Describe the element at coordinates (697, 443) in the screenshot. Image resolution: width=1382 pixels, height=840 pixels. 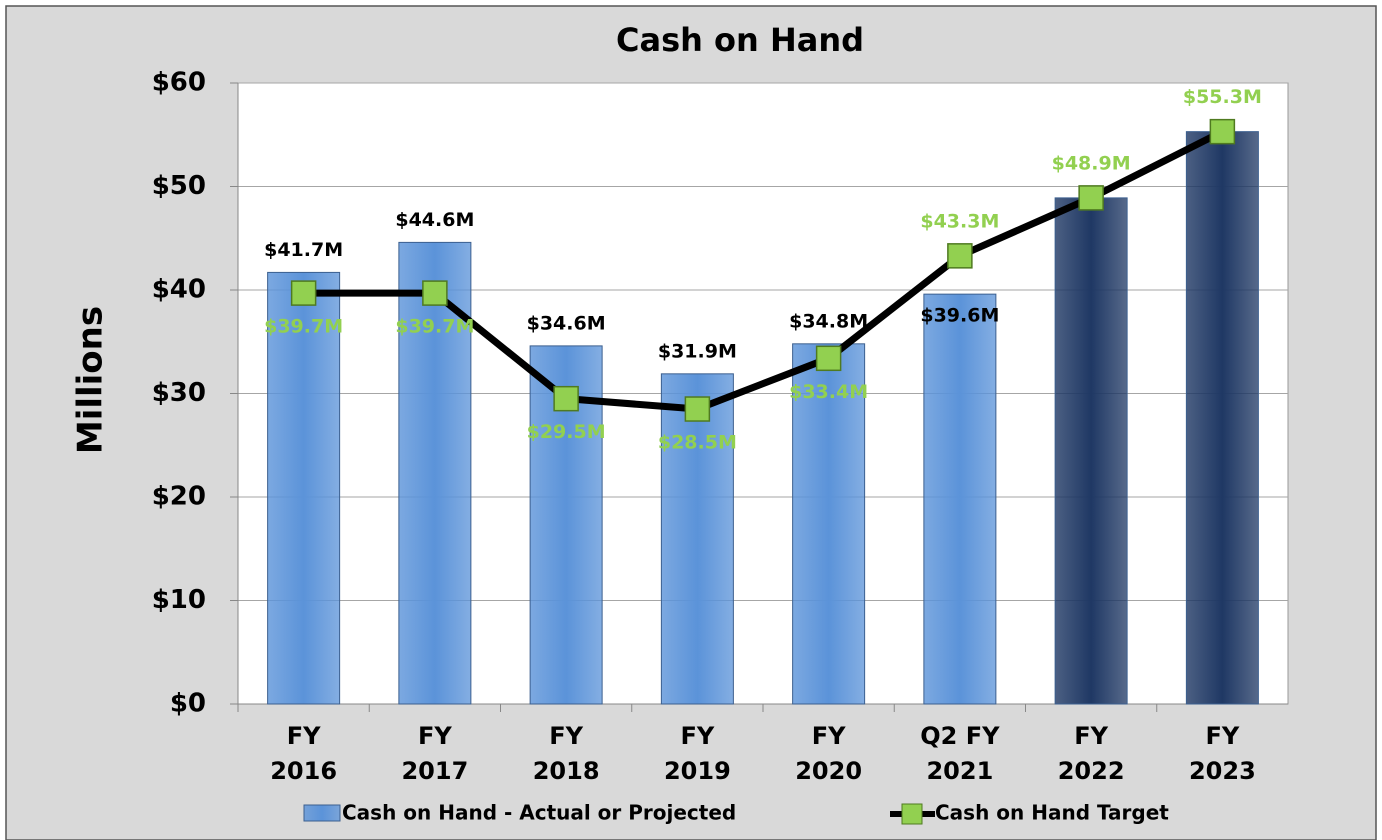
I see `target-value-label: $28.5M` at that location.